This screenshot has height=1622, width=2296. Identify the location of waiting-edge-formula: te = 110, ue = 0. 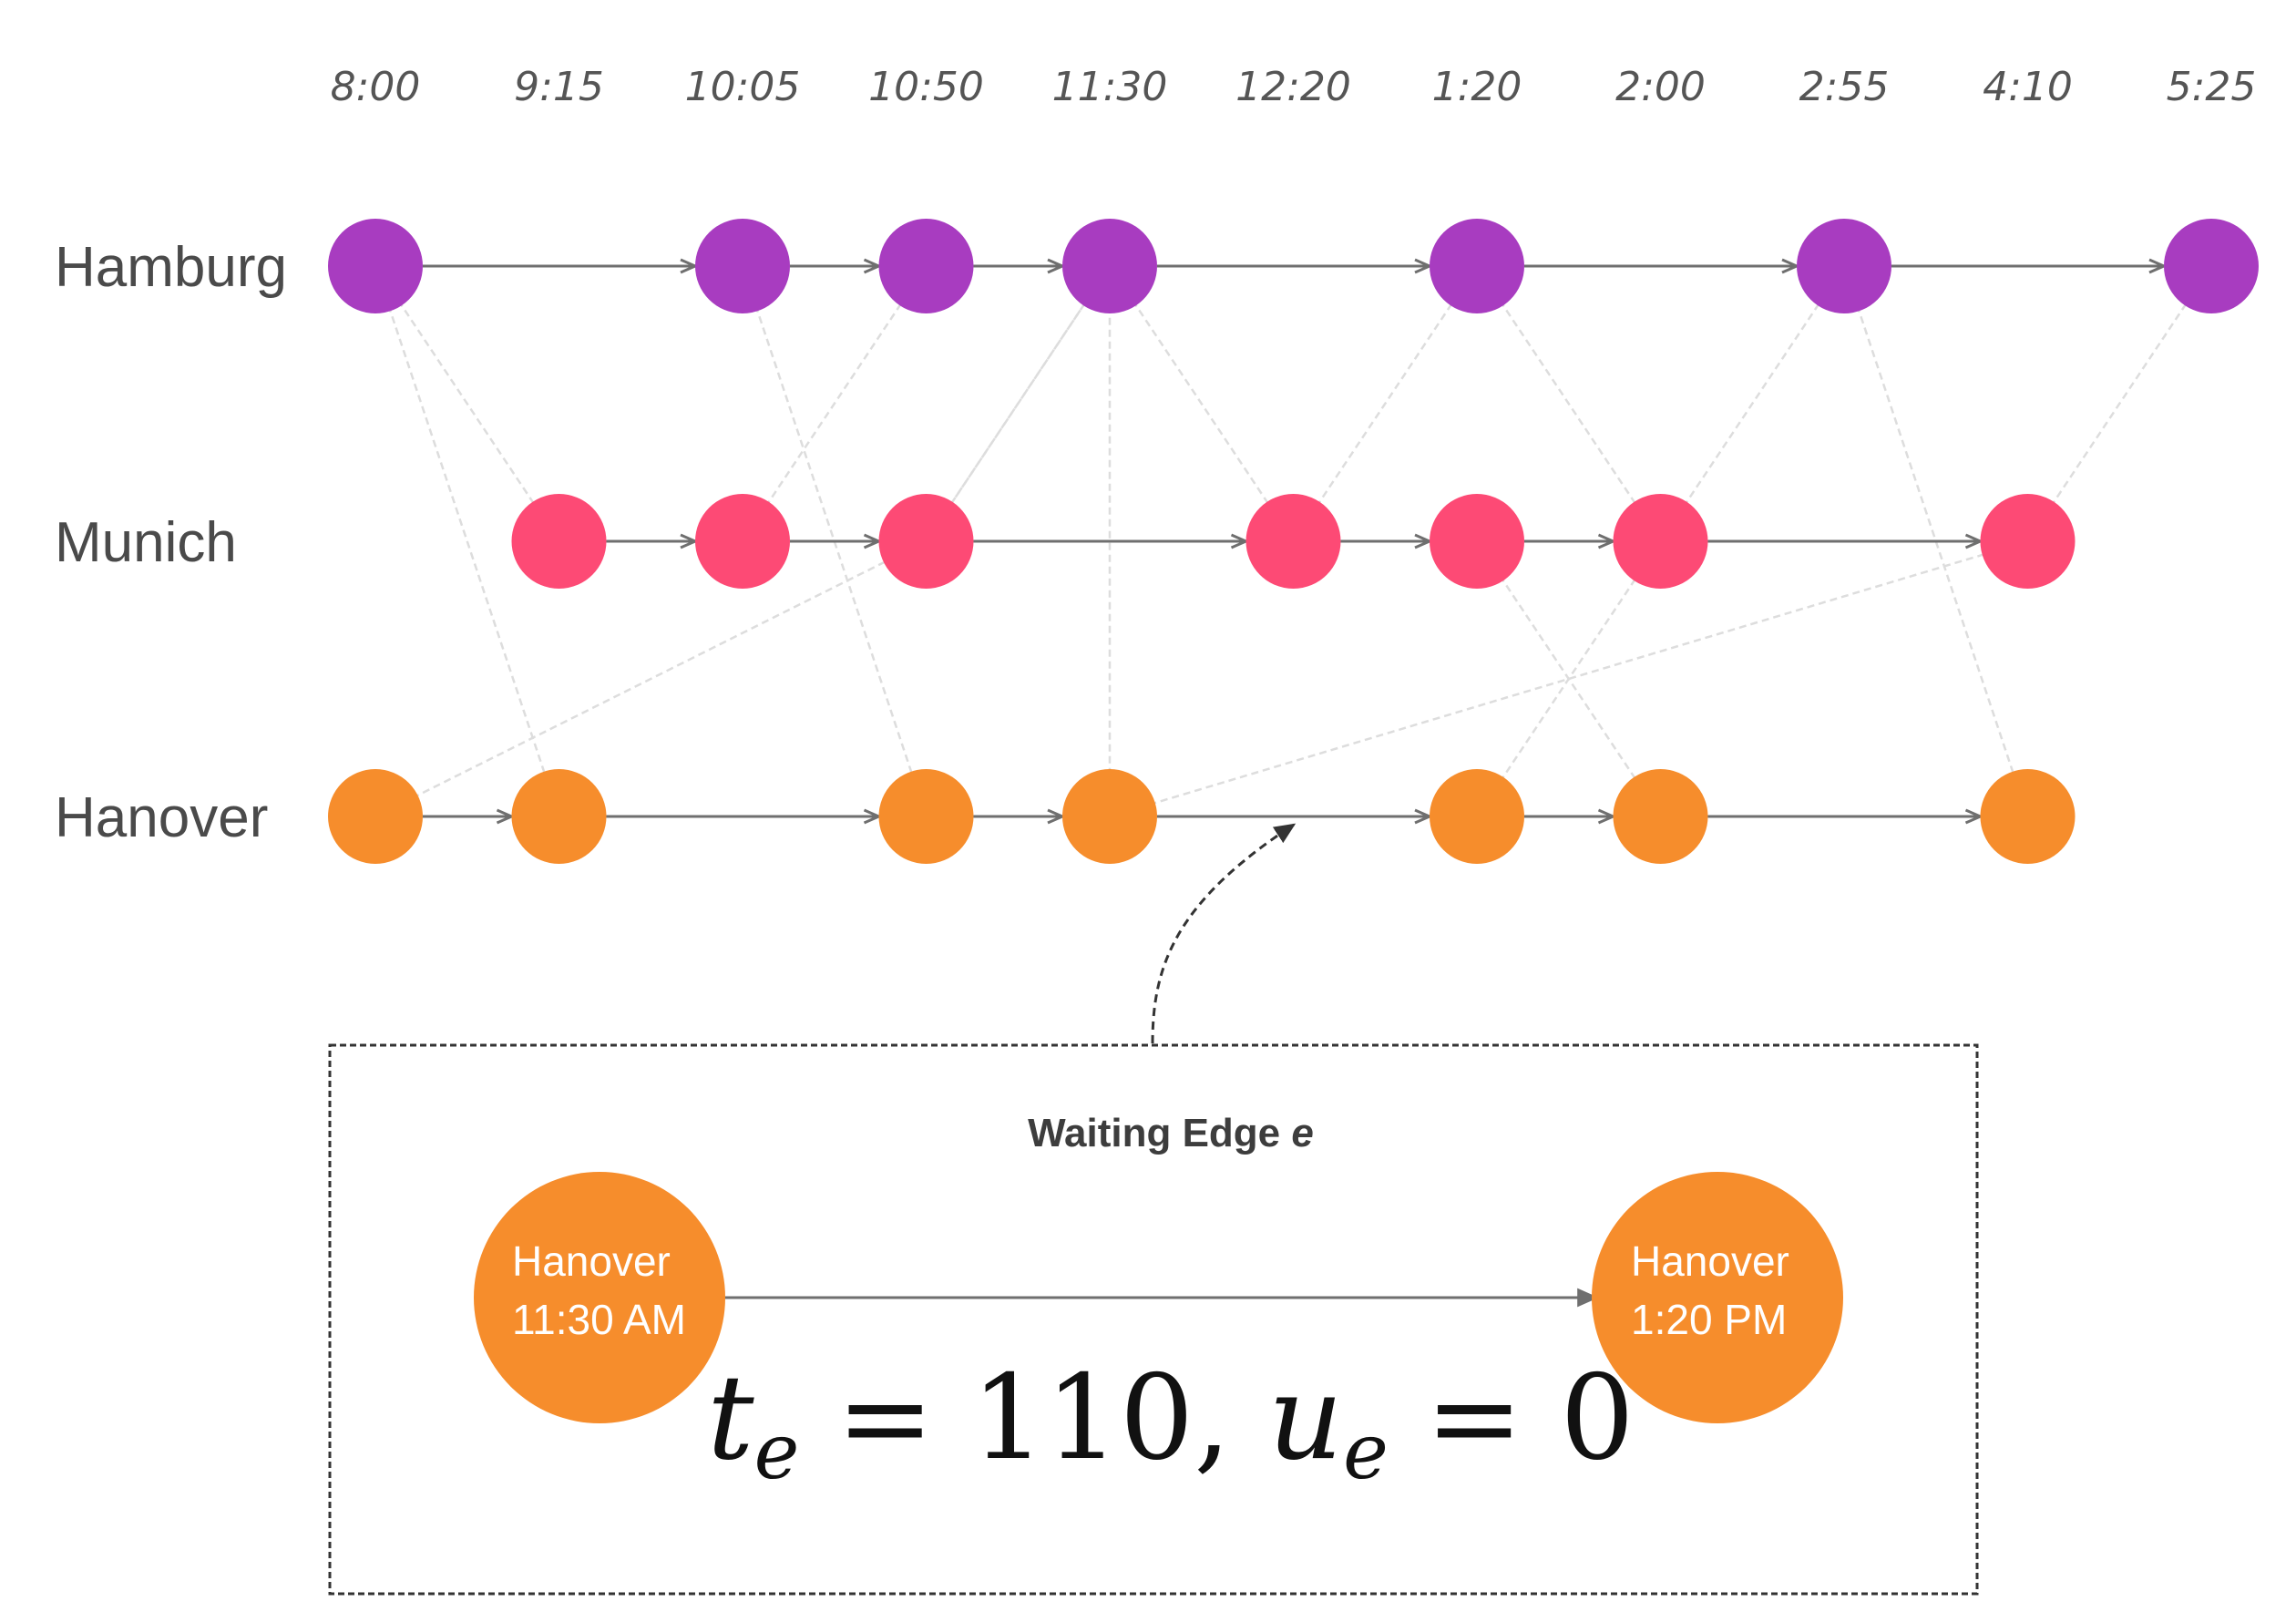
(1171, 1423).